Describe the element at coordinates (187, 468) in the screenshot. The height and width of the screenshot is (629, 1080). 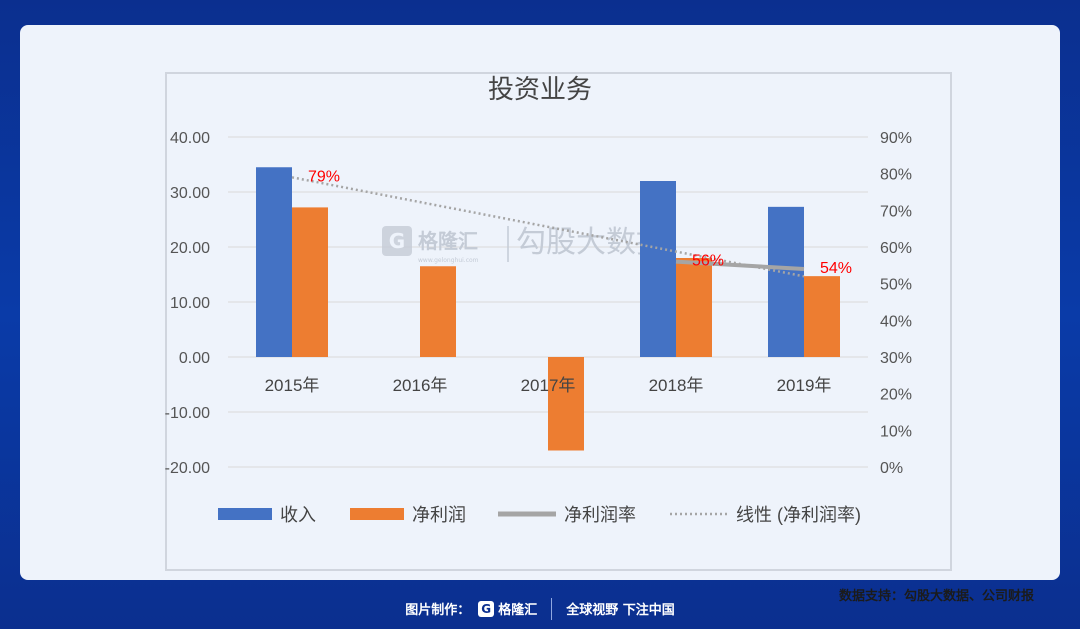
I see `left-axis-tick-label: -20.00` at that location.